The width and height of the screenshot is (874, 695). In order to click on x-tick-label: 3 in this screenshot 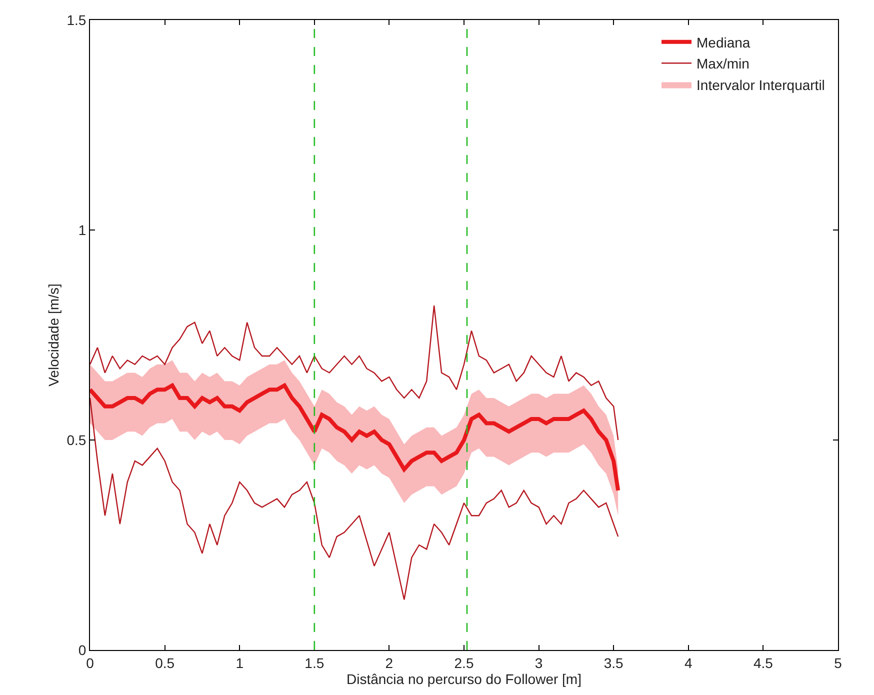, I will do `click(538, 662)`.